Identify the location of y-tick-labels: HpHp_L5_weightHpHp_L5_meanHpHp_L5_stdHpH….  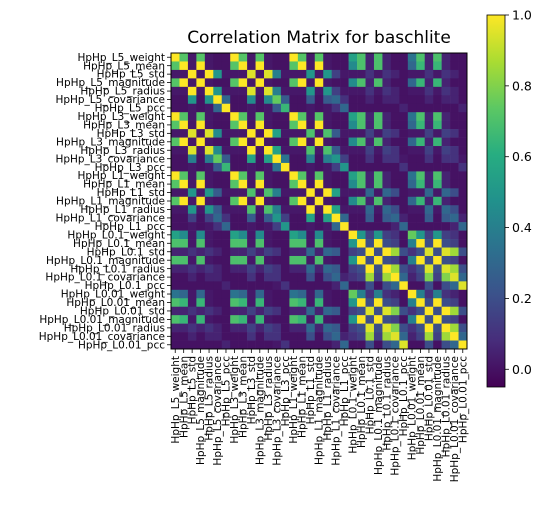
(105, 201).